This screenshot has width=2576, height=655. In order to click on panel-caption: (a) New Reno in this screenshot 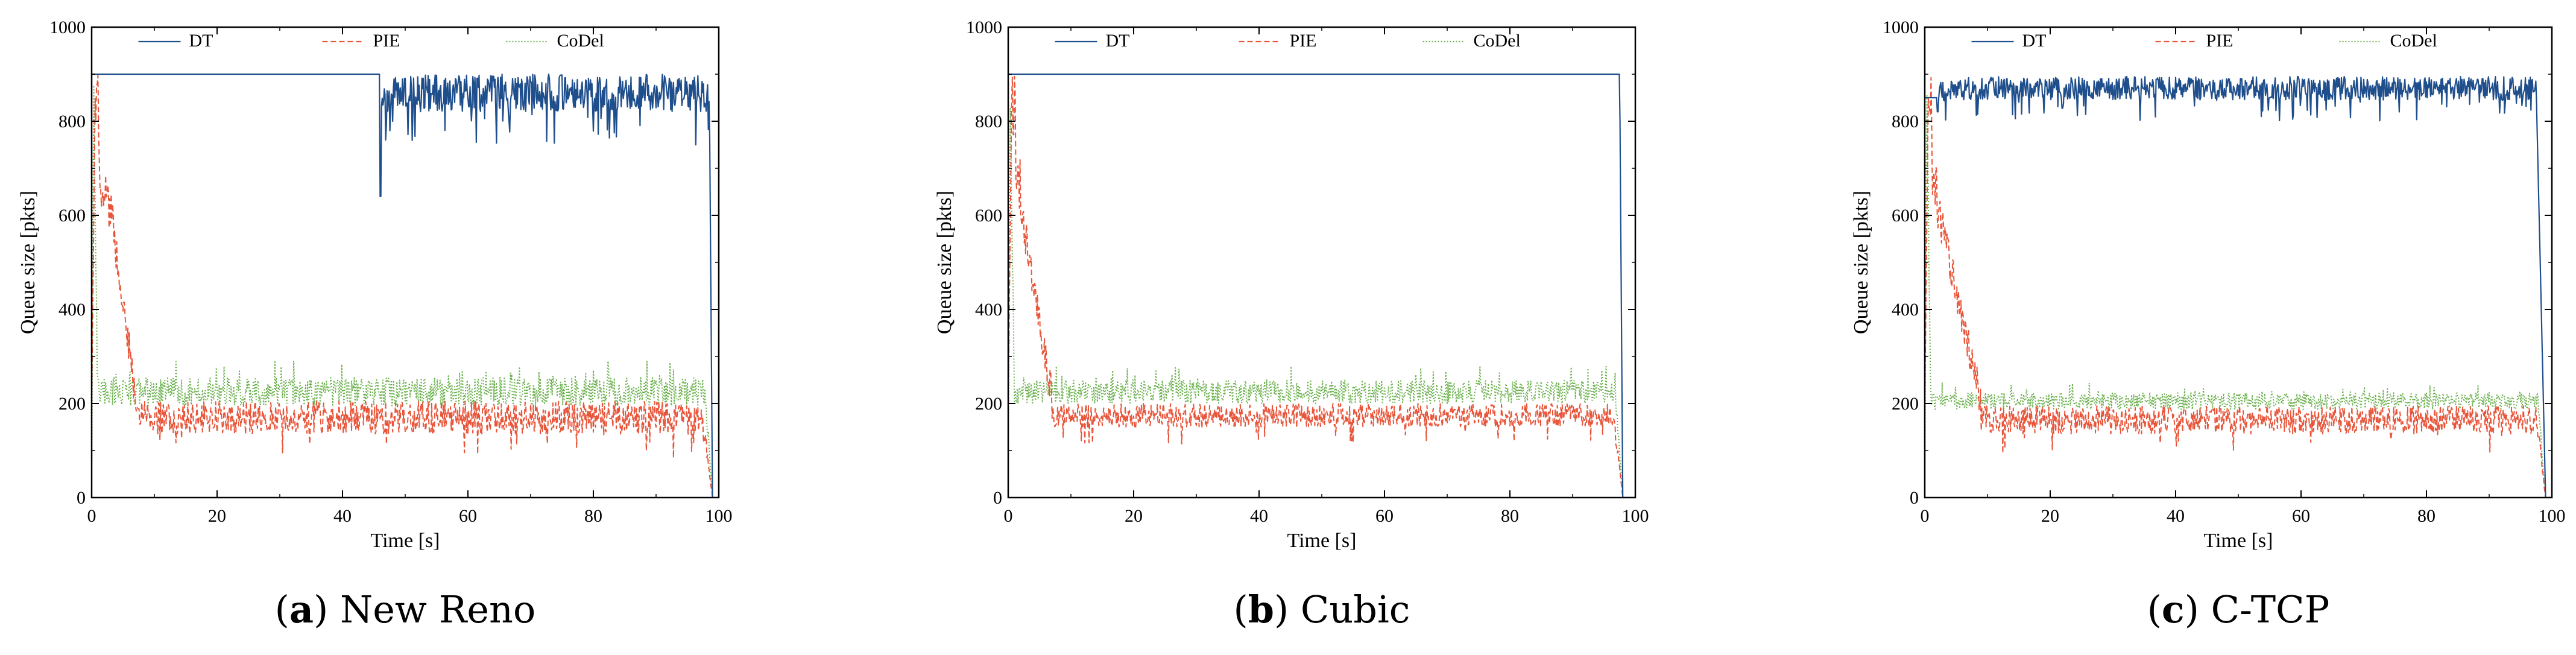, I will do `click(405, 609)`.